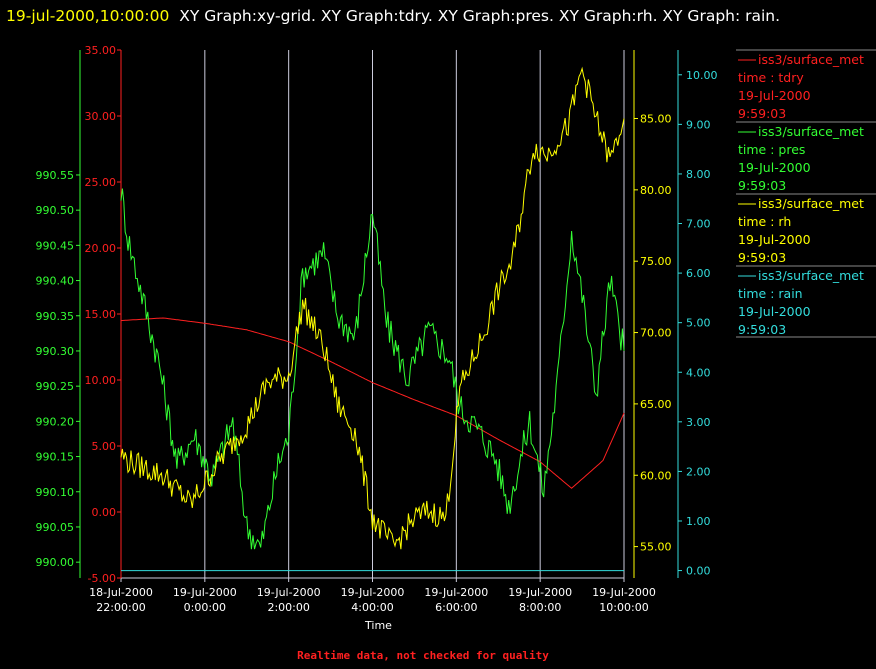  Describe the element at coordinates (656, 404) in the screenshot. I see `rh-tick-label: 65.00` at that location.